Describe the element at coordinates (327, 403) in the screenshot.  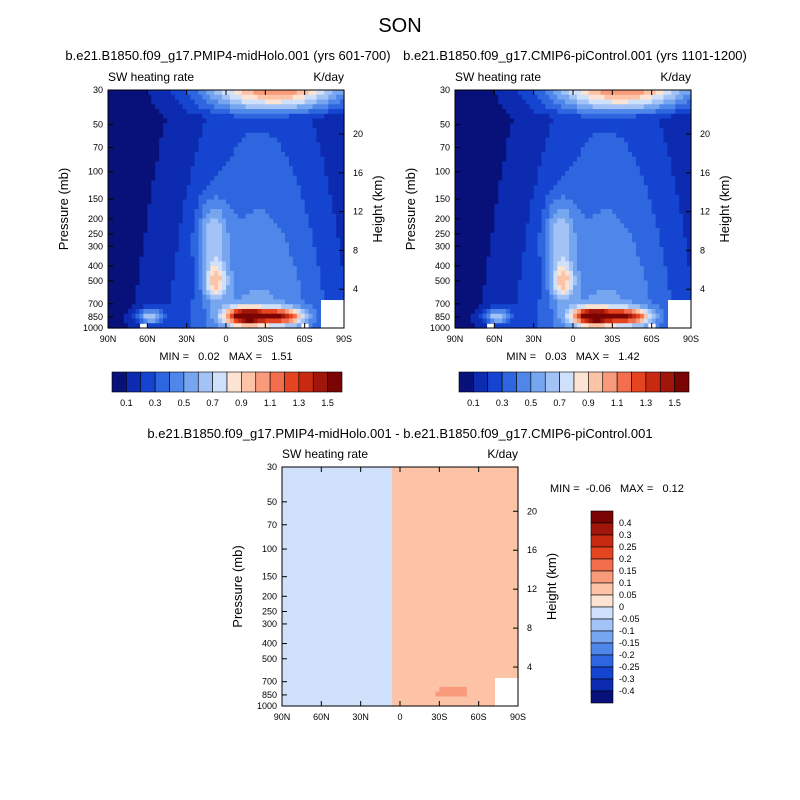
I see `colorbar-label: 1.5` at that location.